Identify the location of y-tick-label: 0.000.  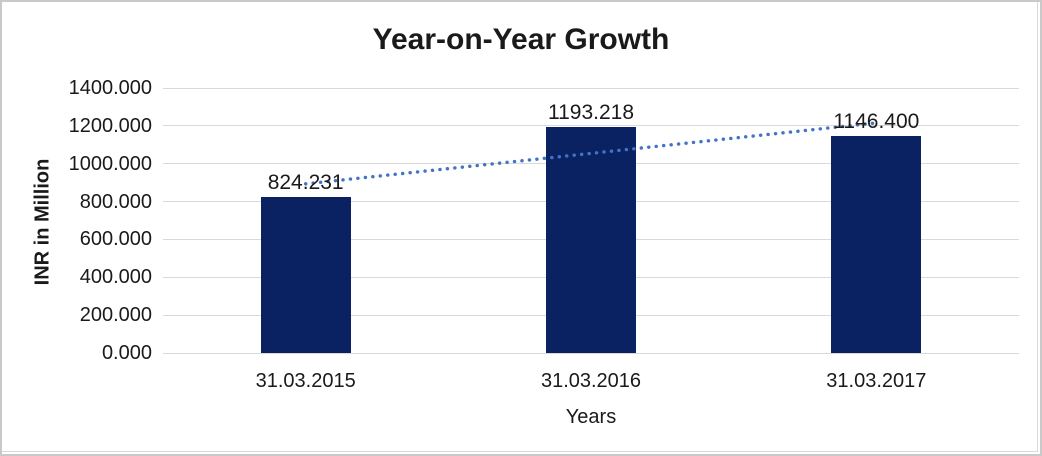
(126, 353).